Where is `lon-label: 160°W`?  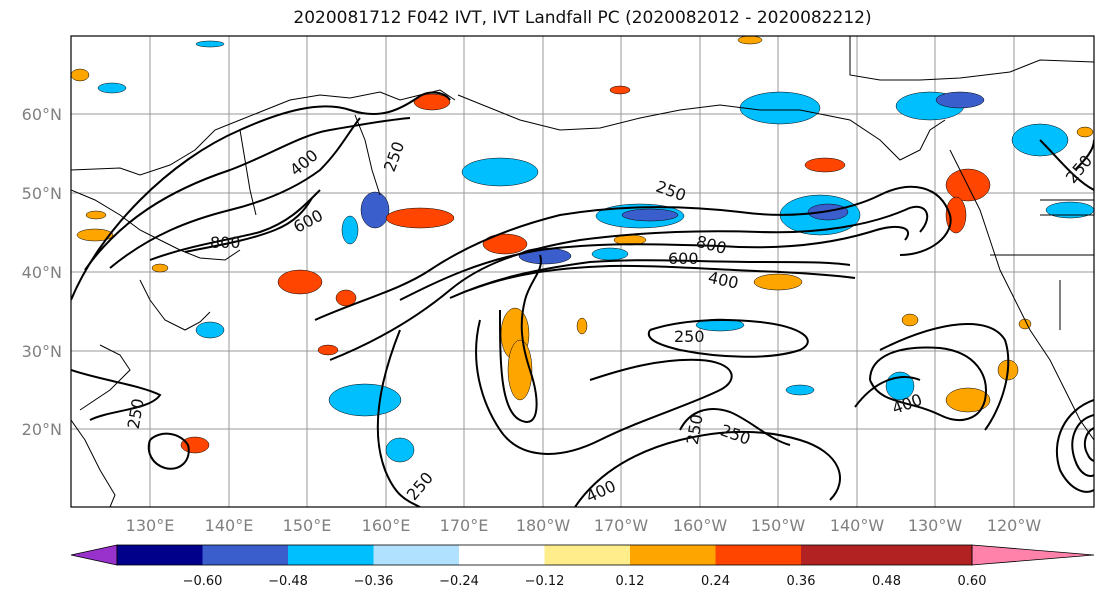 lon-label: 160°W is located at coordinates (700, 525).